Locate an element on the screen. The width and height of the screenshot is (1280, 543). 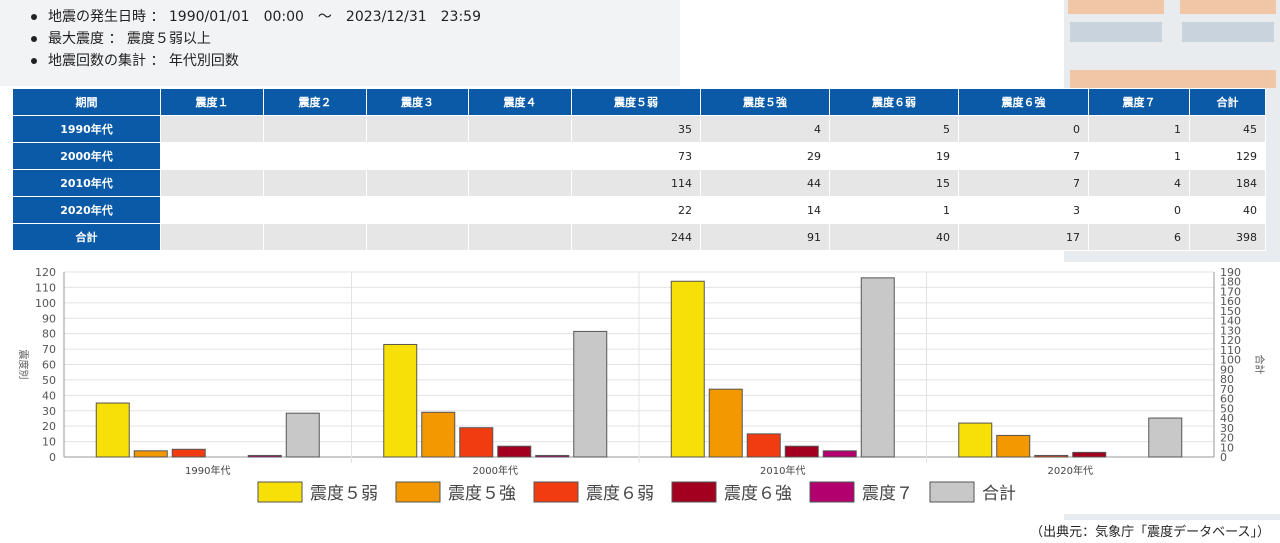
row-label: 2020年代 is located at coordinates (86, 210).